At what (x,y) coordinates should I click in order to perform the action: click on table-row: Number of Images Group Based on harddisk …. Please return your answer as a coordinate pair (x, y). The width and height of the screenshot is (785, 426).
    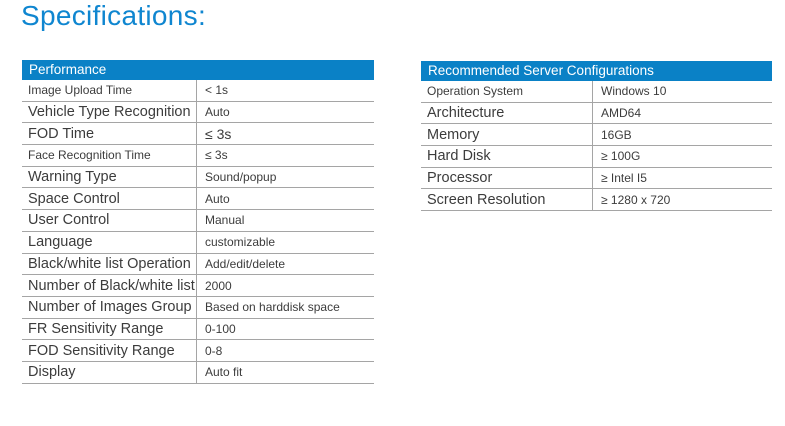
    Looking at the image, I should click on (198, 307).